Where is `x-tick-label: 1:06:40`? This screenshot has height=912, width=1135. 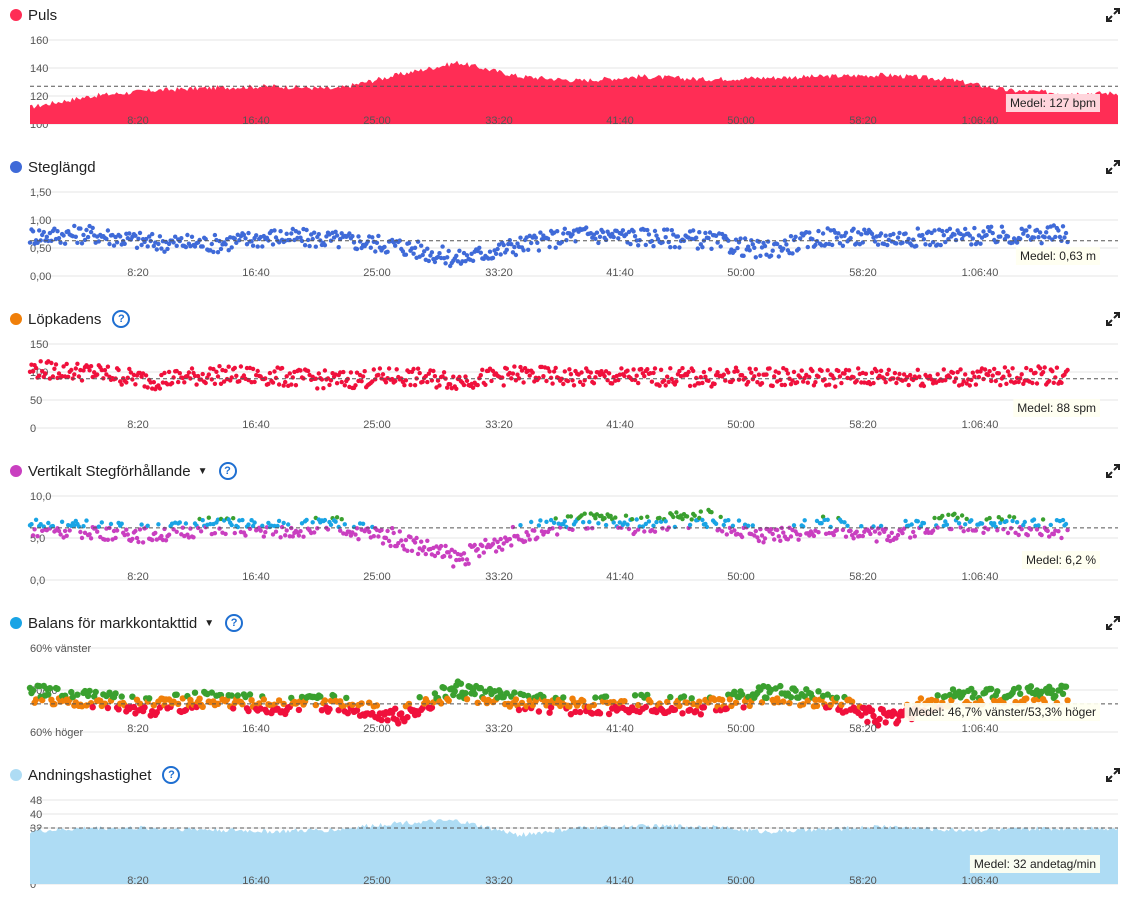
x-tick-label: 1:06:40 is located at coordinates (980, 577).